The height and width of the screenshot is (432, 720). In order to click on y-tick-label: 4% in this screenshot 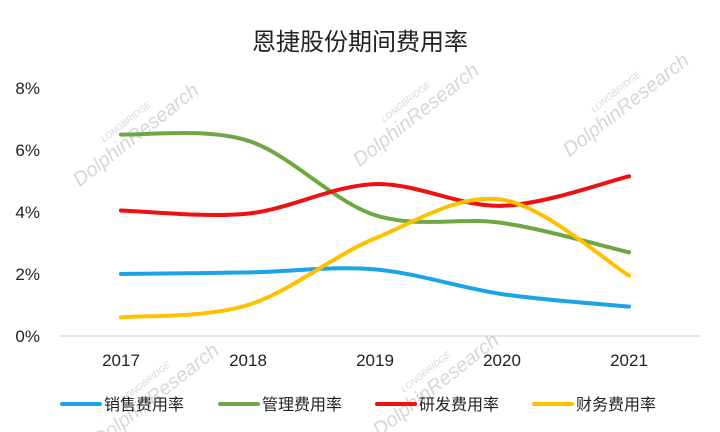, I will do `click(27, 212)`.